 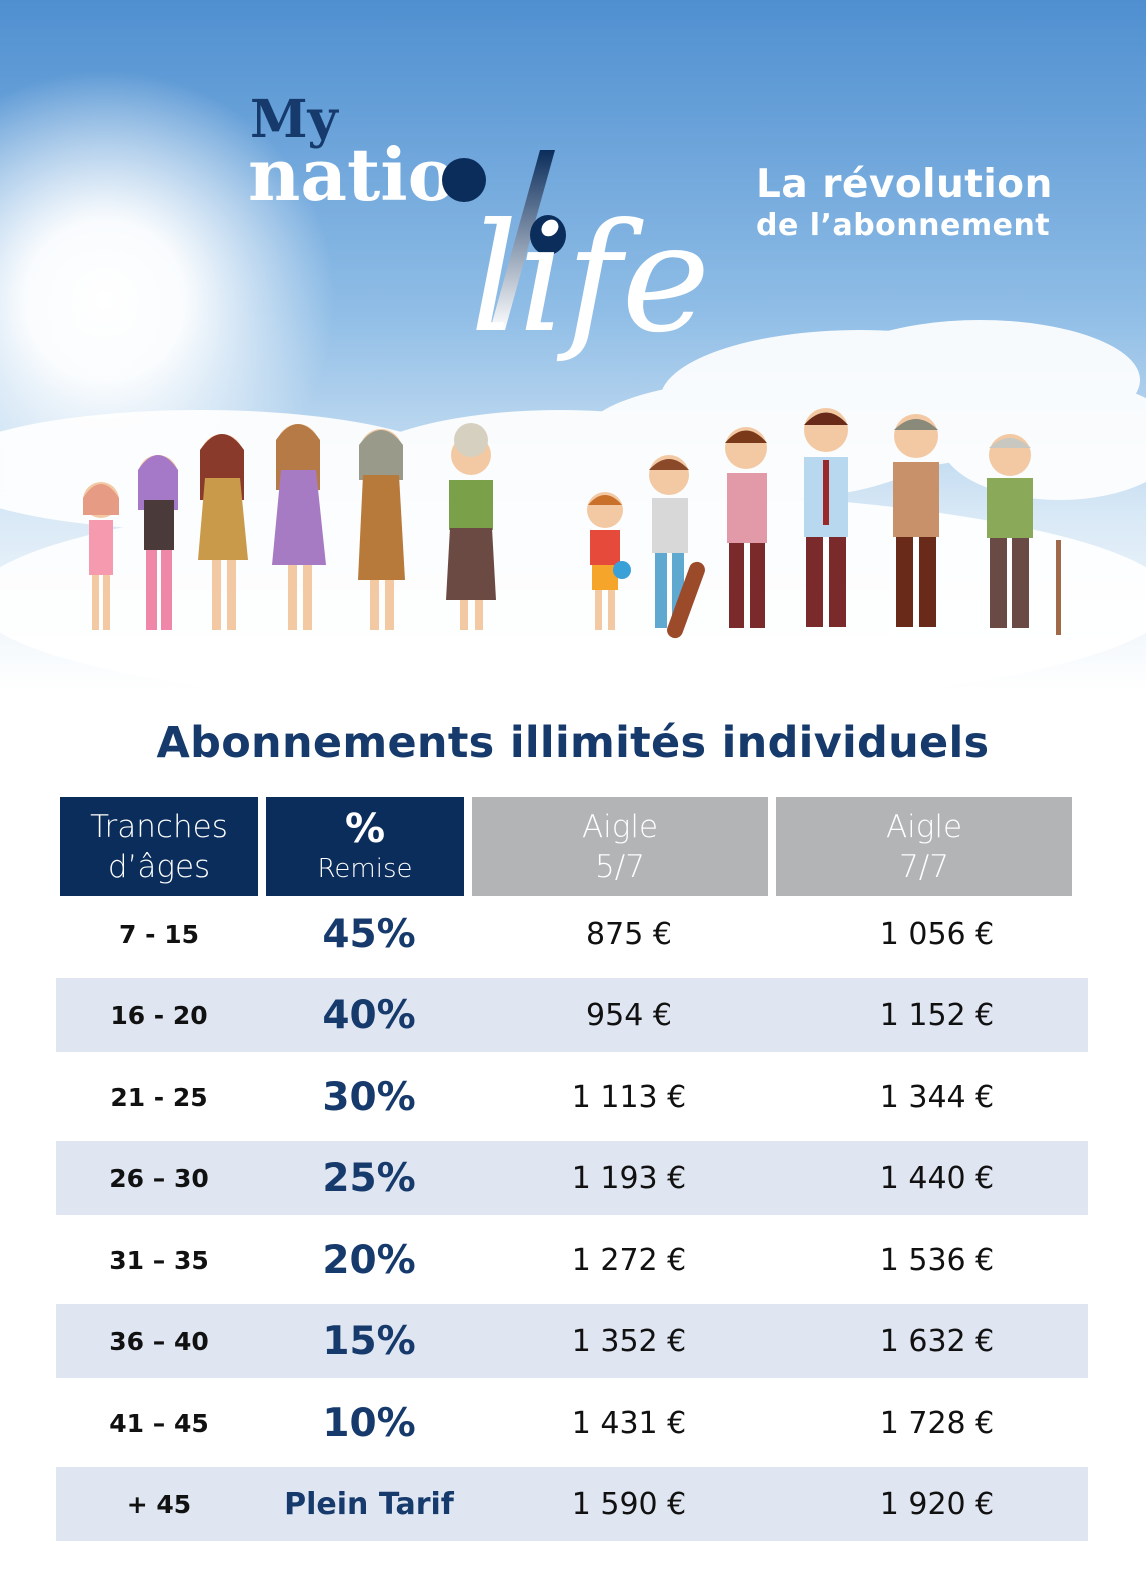 I want to click on cell-price-5-7: 1 590 €, so click(x=629, y=1504).